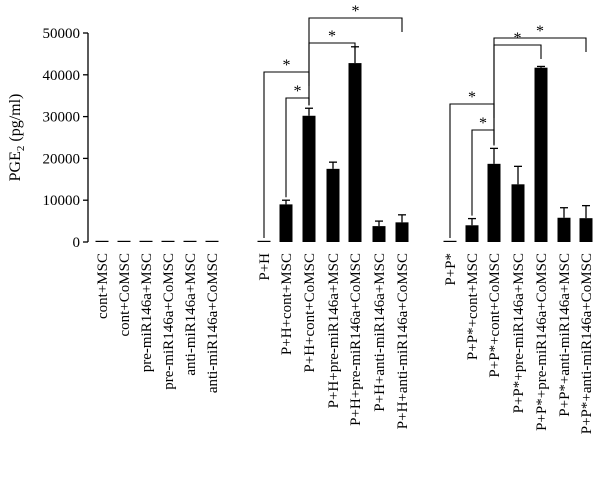  Describe the element at coordinates (147, 312) in the screenshot. I see `x-tick-label: pre-miR146a+MSC` at that location.